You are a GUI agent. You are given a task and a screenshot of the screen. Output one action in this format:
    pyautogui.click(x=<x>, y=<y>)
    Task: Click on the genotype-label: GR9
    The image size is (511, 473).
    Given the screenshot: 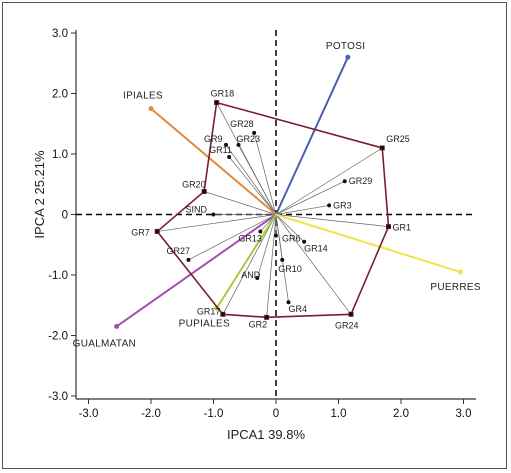 What is the action you would take?
    pyautogui.click(x=213, y=139)
    